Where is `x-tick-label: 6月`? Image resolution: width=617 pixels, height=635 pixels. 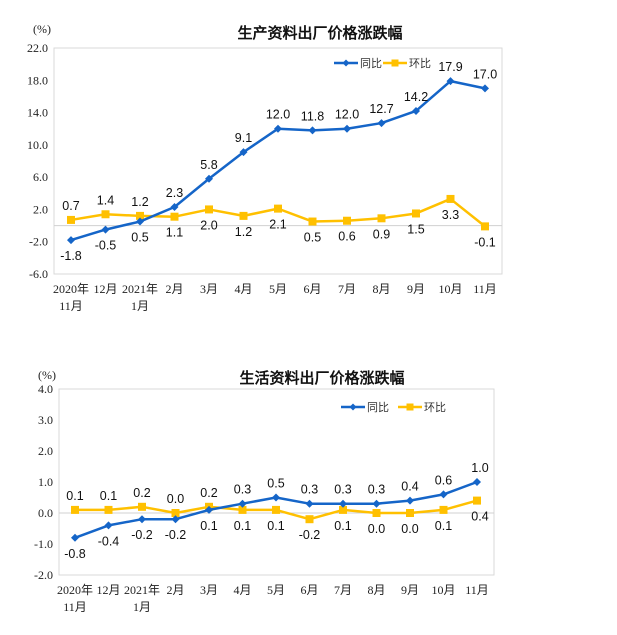
x-tick-label: 6月 is located at coordinates (309, 590).